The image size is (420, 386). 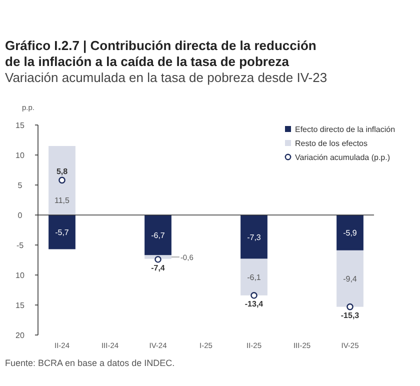 I want to click on data-label: -6,1, so click(x=254, y=277).